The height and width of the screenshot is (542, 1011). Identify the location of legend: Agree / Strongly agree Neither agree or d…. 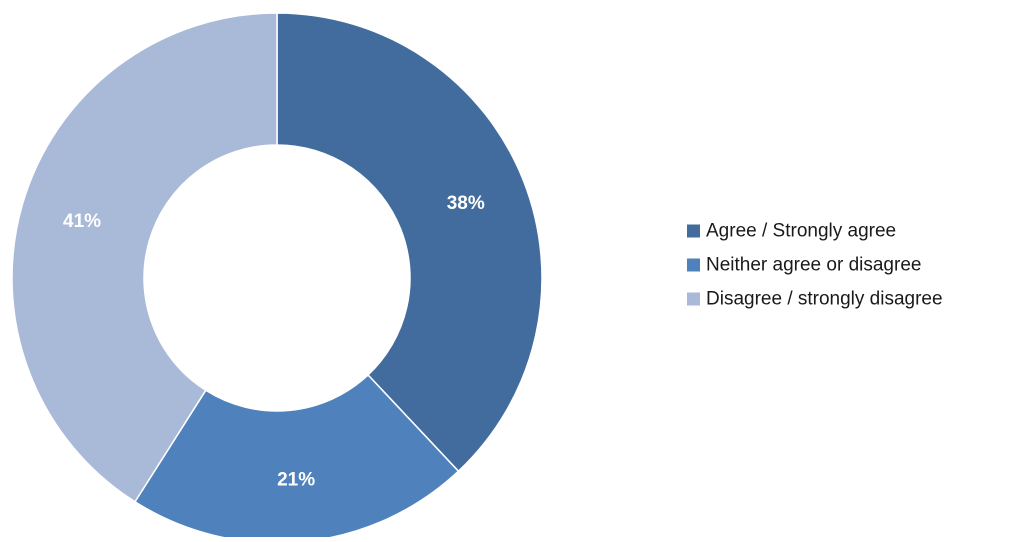
(815, 265).